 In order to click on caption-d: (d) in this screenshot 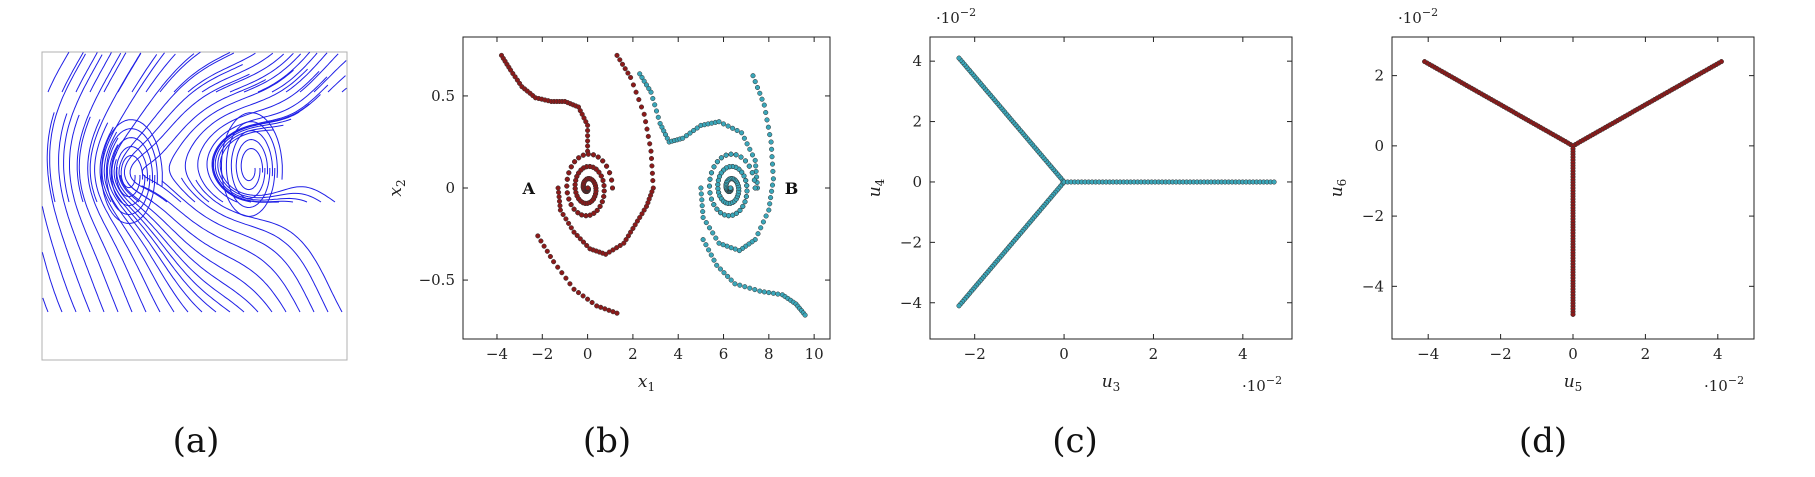, I will do `click(1543, 441)`.